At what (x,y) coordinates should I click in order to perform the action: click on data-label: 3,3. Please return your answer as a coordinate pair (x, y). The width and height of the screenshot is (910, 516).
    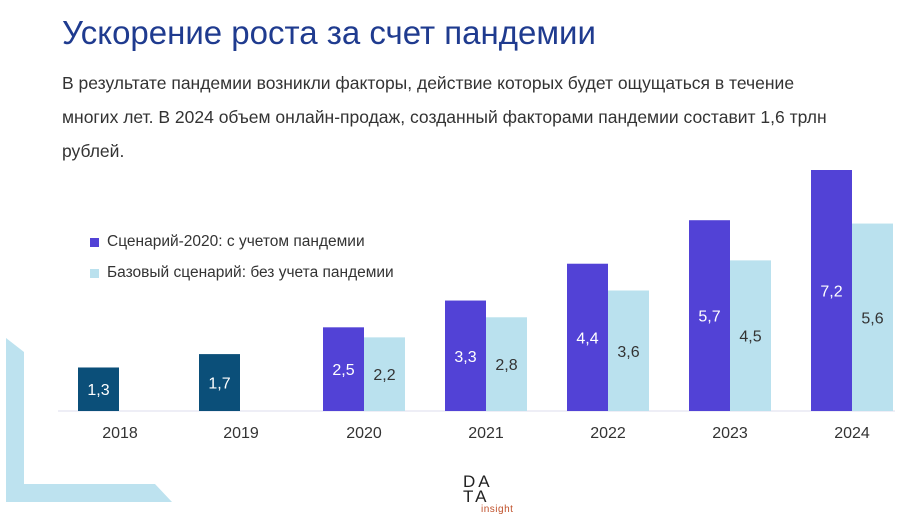
    Looking at the image, I should click on (465, 357).